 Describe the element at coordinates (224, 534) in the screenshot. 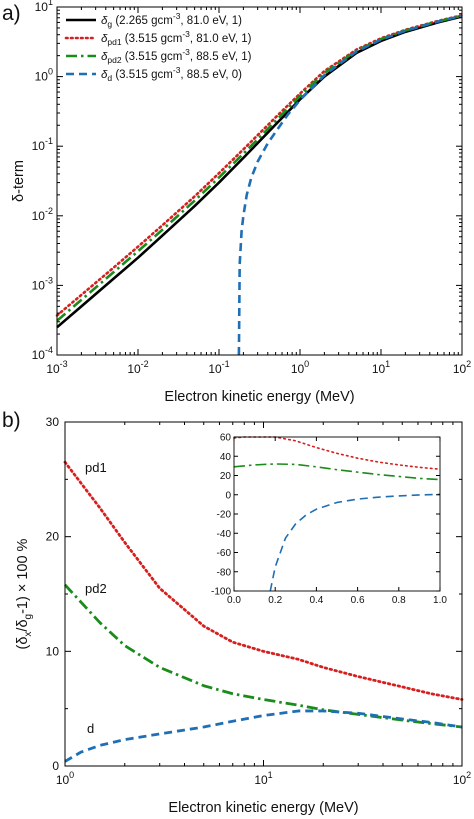

I see `inset-y-tick-label: -40` at that location.